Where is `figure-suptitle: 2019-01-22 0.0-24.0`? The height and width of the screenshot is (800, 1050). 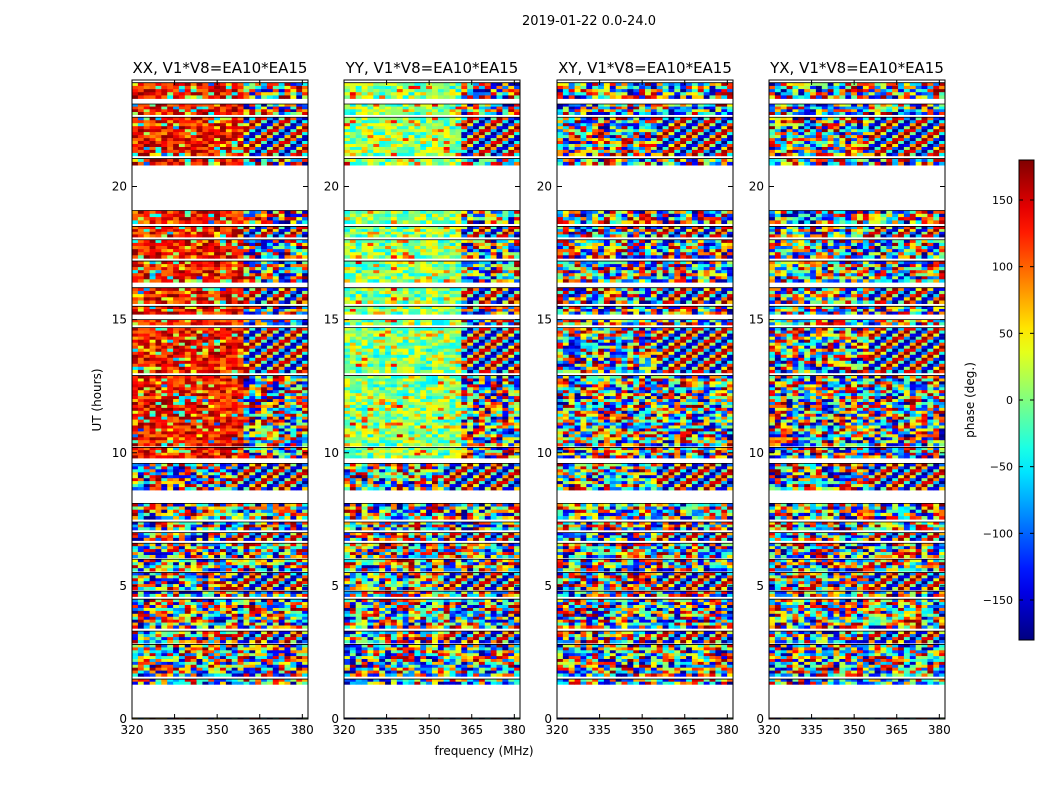 figure-suptitle: 2019-01-22 0.0-24.0 is located at coordinates (589, 21).